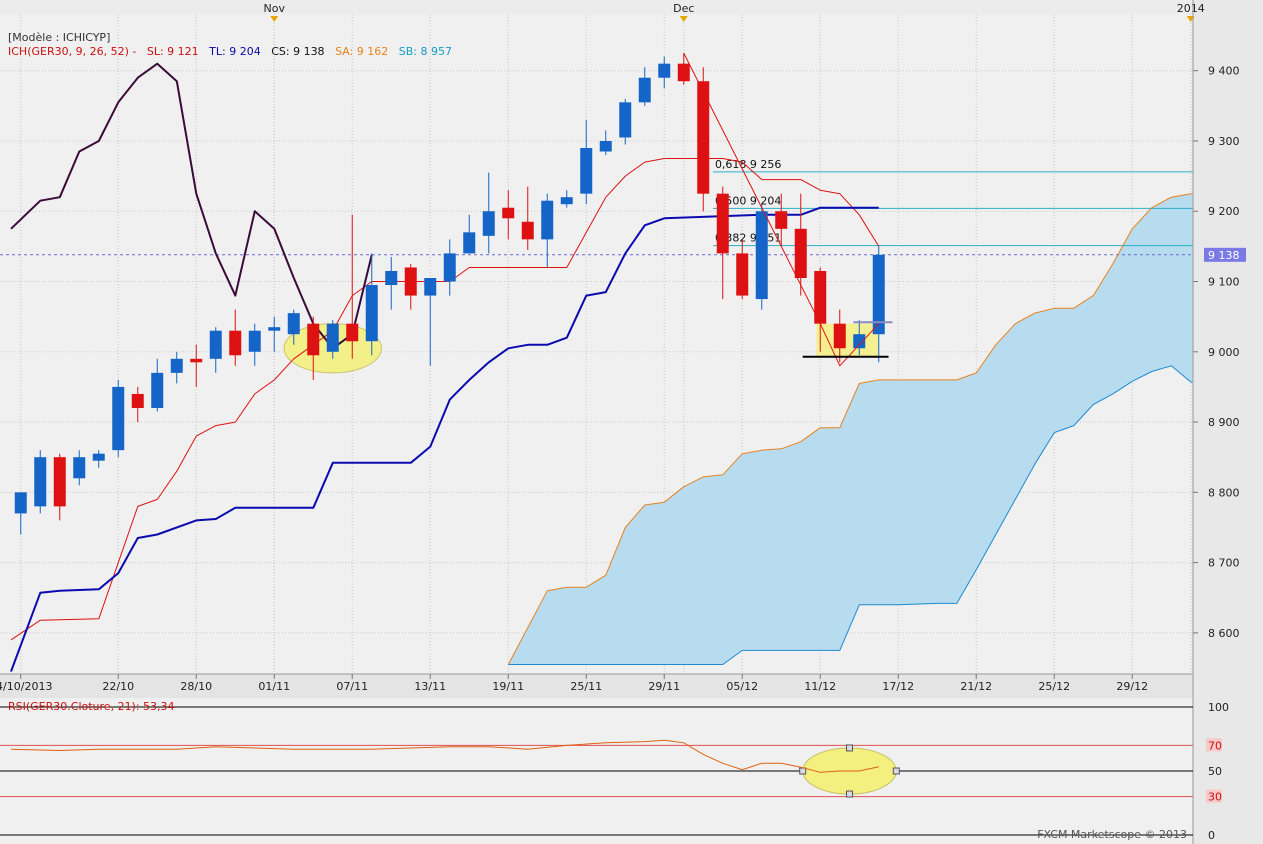  What do you see at coordinates (748, 164) in the screenshot?
I see `fib-label: 0,618 9 256` at bounding box center [748, 164].